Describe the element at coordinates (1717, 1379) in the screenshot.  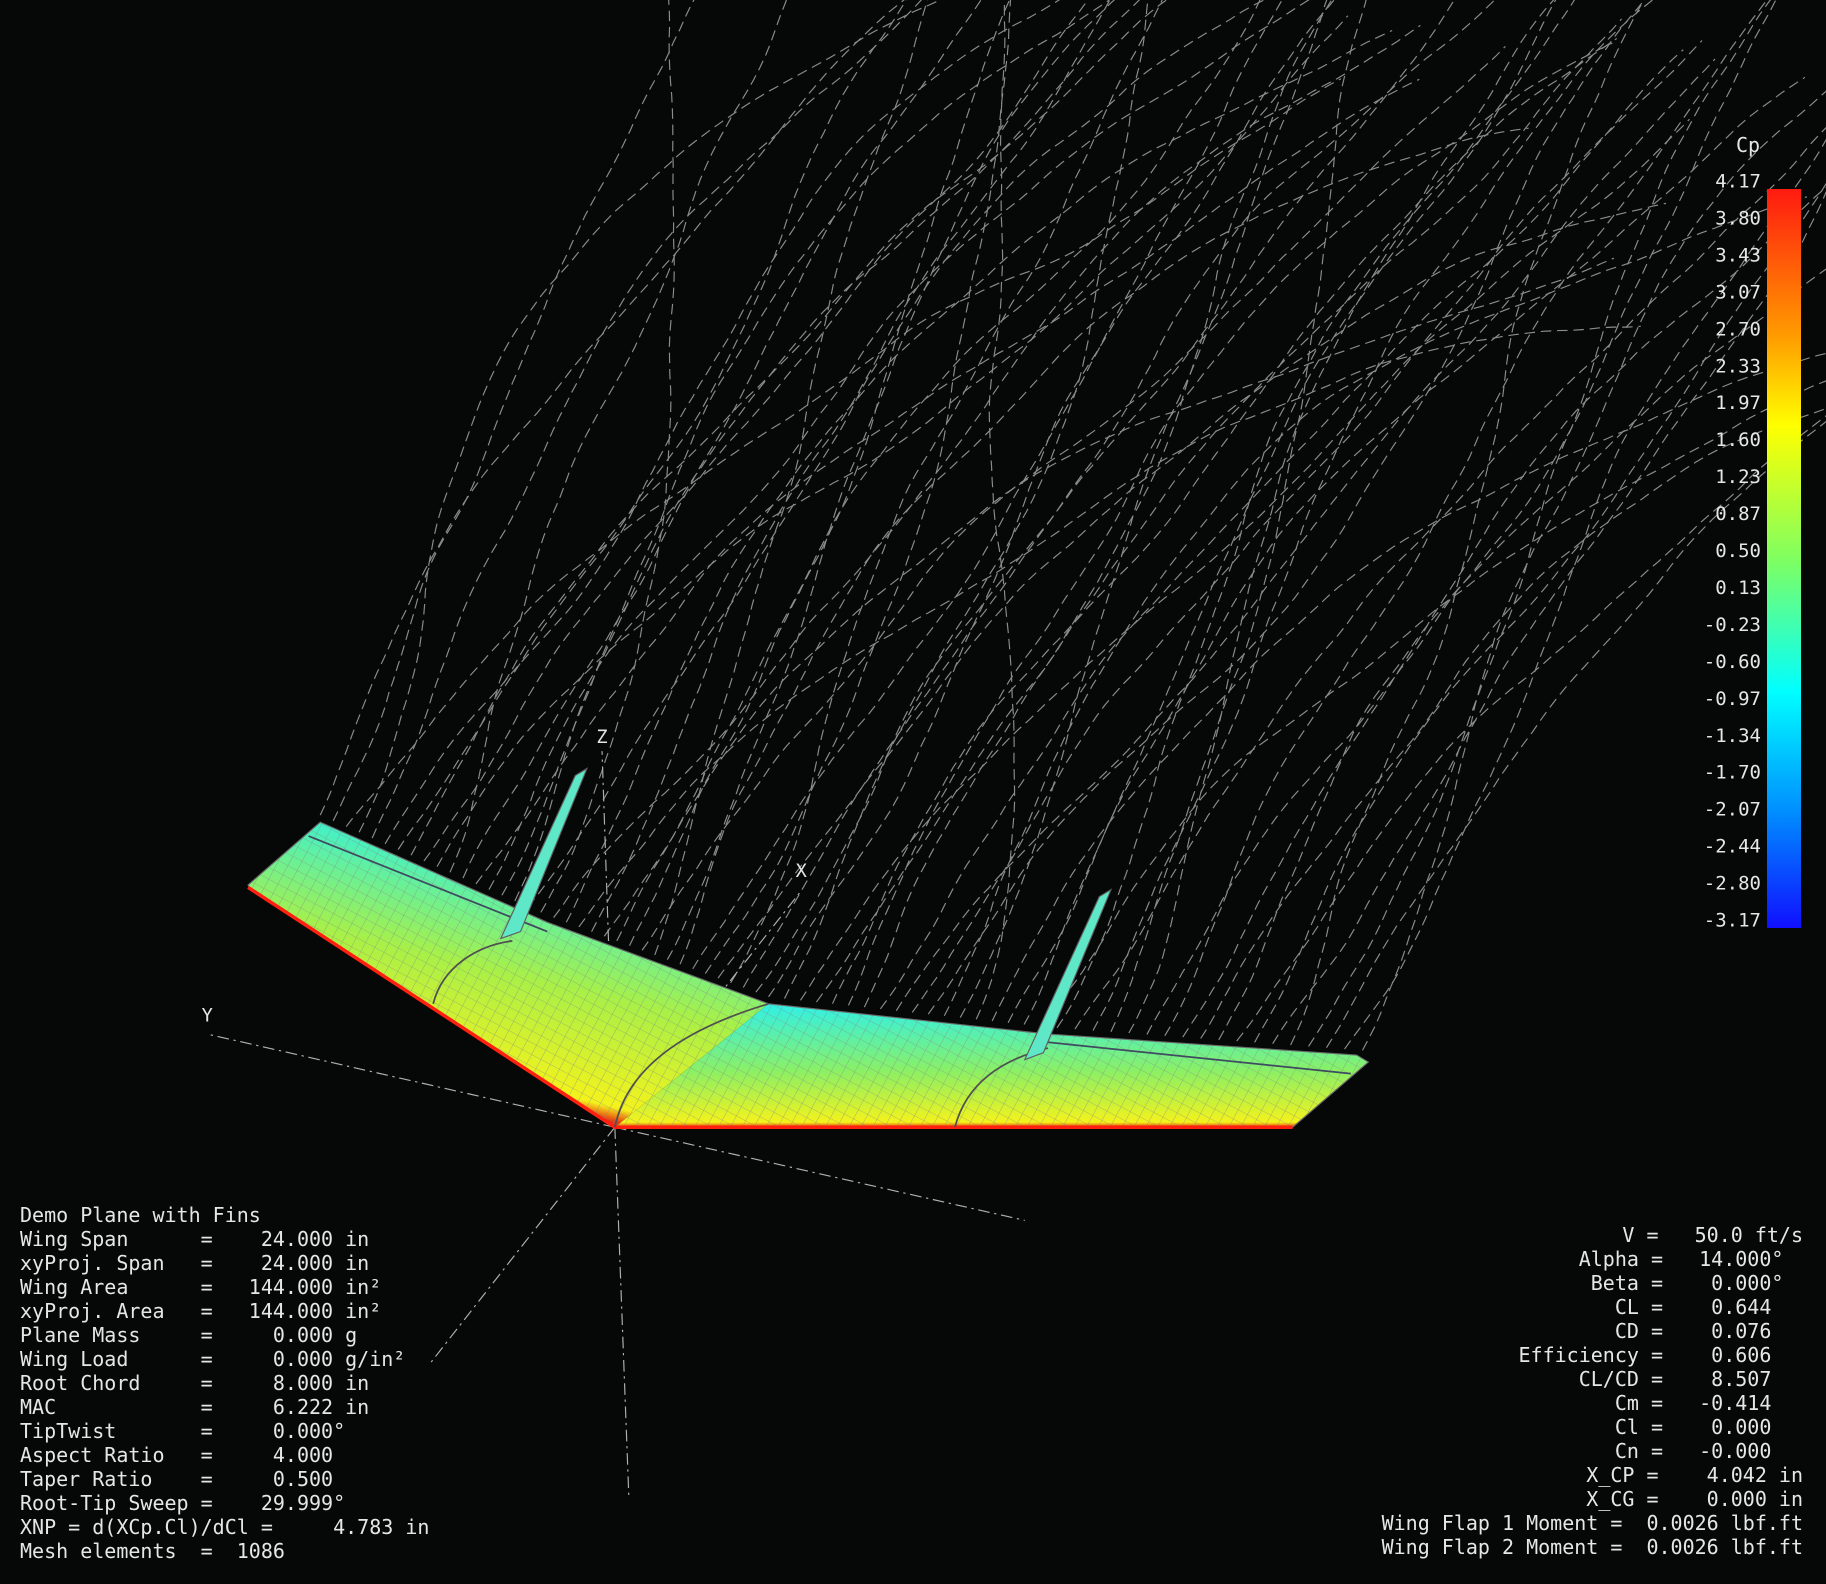
I see `result-value: 8.507` at that location.